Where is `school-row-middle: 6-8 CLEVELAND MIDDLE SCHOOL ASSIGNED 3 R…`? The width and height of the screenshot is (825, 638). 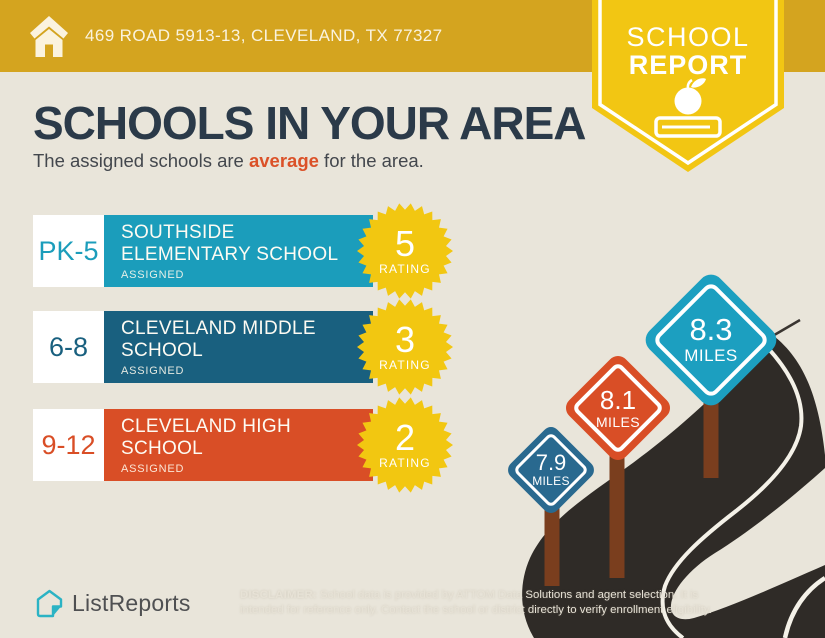
school-row-middle: 6-8 CLEVELAND MIDDLE SCHOOL ASSIGNED 3 R… is located at coordinates (248, 347).